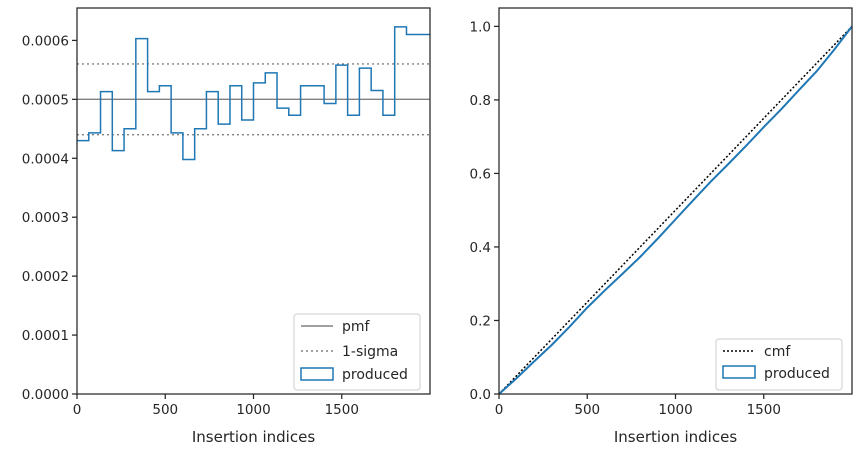  I want to click on y-tick-label: 0.4, so click(480, 248).